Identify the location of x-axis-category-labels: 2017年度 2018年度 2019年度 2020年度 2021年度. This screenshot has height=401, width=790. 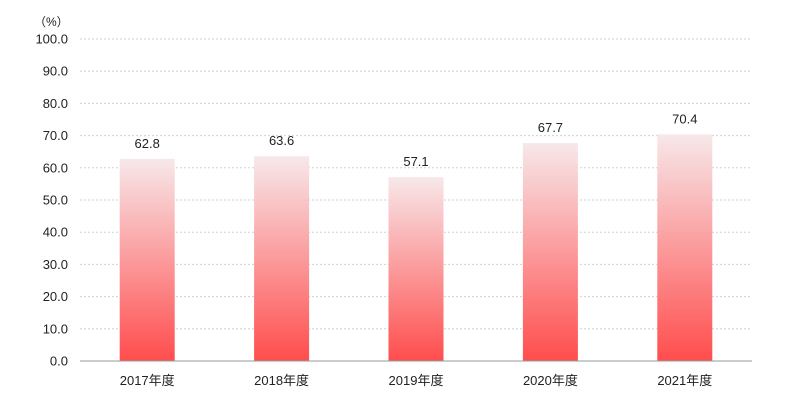
(416, 380).